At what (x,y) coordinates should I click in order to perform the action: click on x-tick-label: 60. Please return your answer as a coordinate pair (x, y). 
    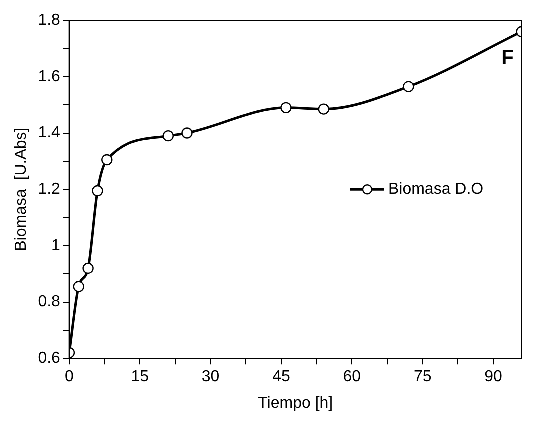
    Looking at the image, I should click on (352, 377).